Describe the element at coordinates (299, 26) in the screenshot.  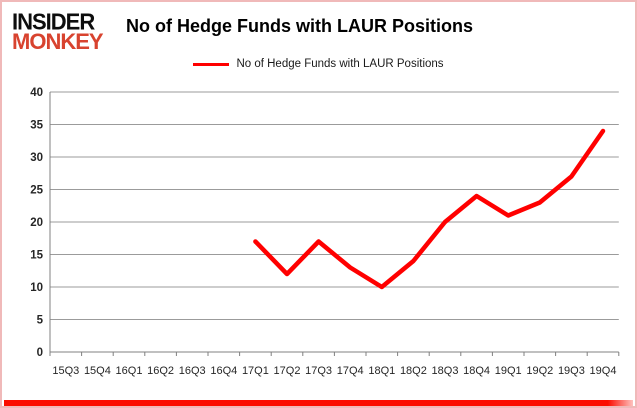
I see `page-title: No of Hedge Funds with LAUR Positions` at that location.